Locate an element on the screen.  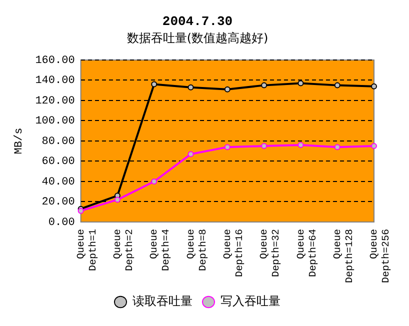
y-tick-label: 40.00 is located at coordinates (58, 182).